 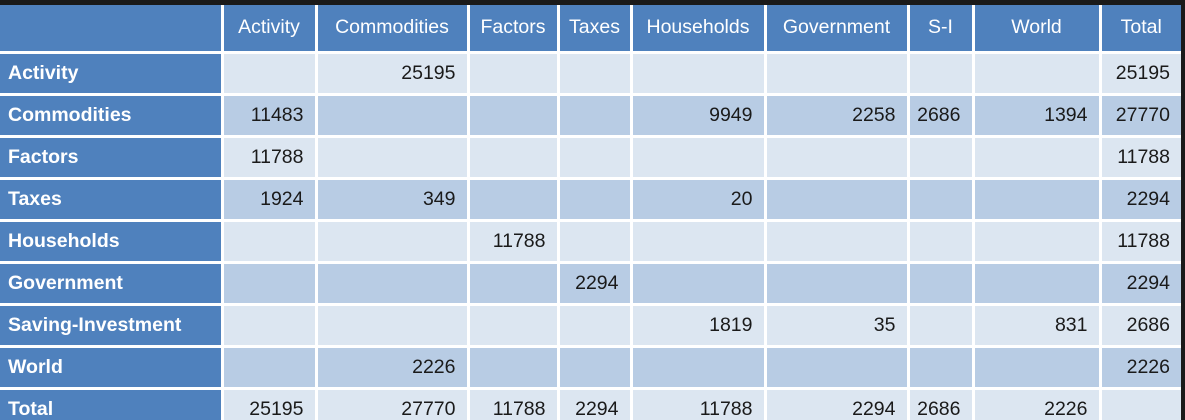 I want to click on cell-households-activity, so click(x=269, y=241).